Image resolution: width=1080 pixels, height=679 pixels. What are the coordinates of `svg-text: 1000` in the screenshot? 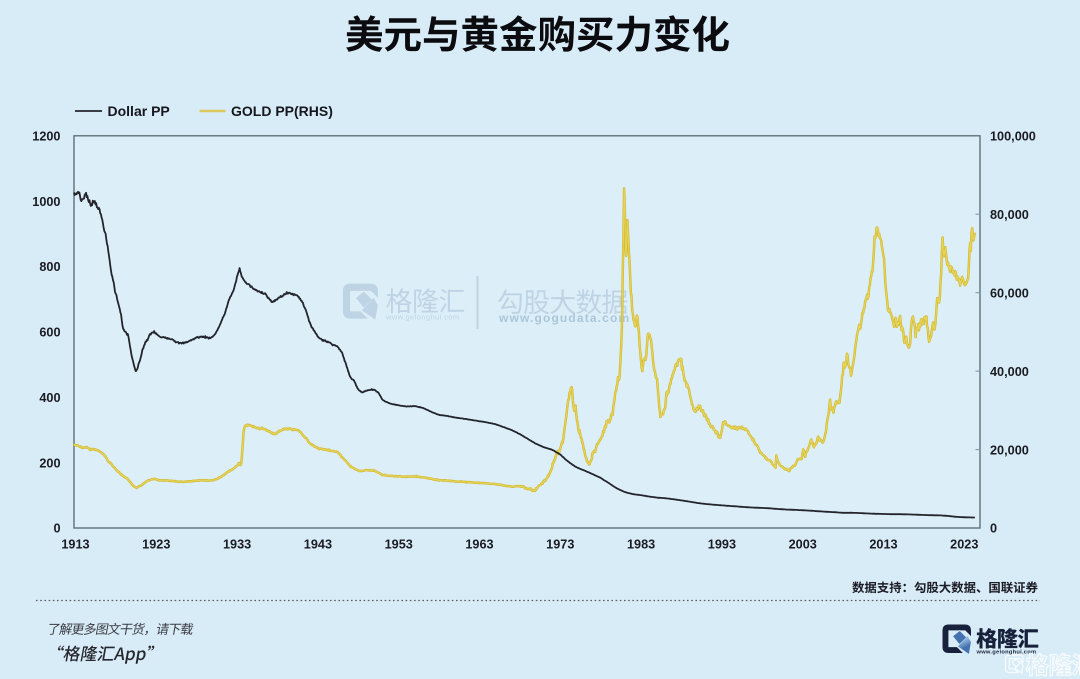 It's located at (46, 202).